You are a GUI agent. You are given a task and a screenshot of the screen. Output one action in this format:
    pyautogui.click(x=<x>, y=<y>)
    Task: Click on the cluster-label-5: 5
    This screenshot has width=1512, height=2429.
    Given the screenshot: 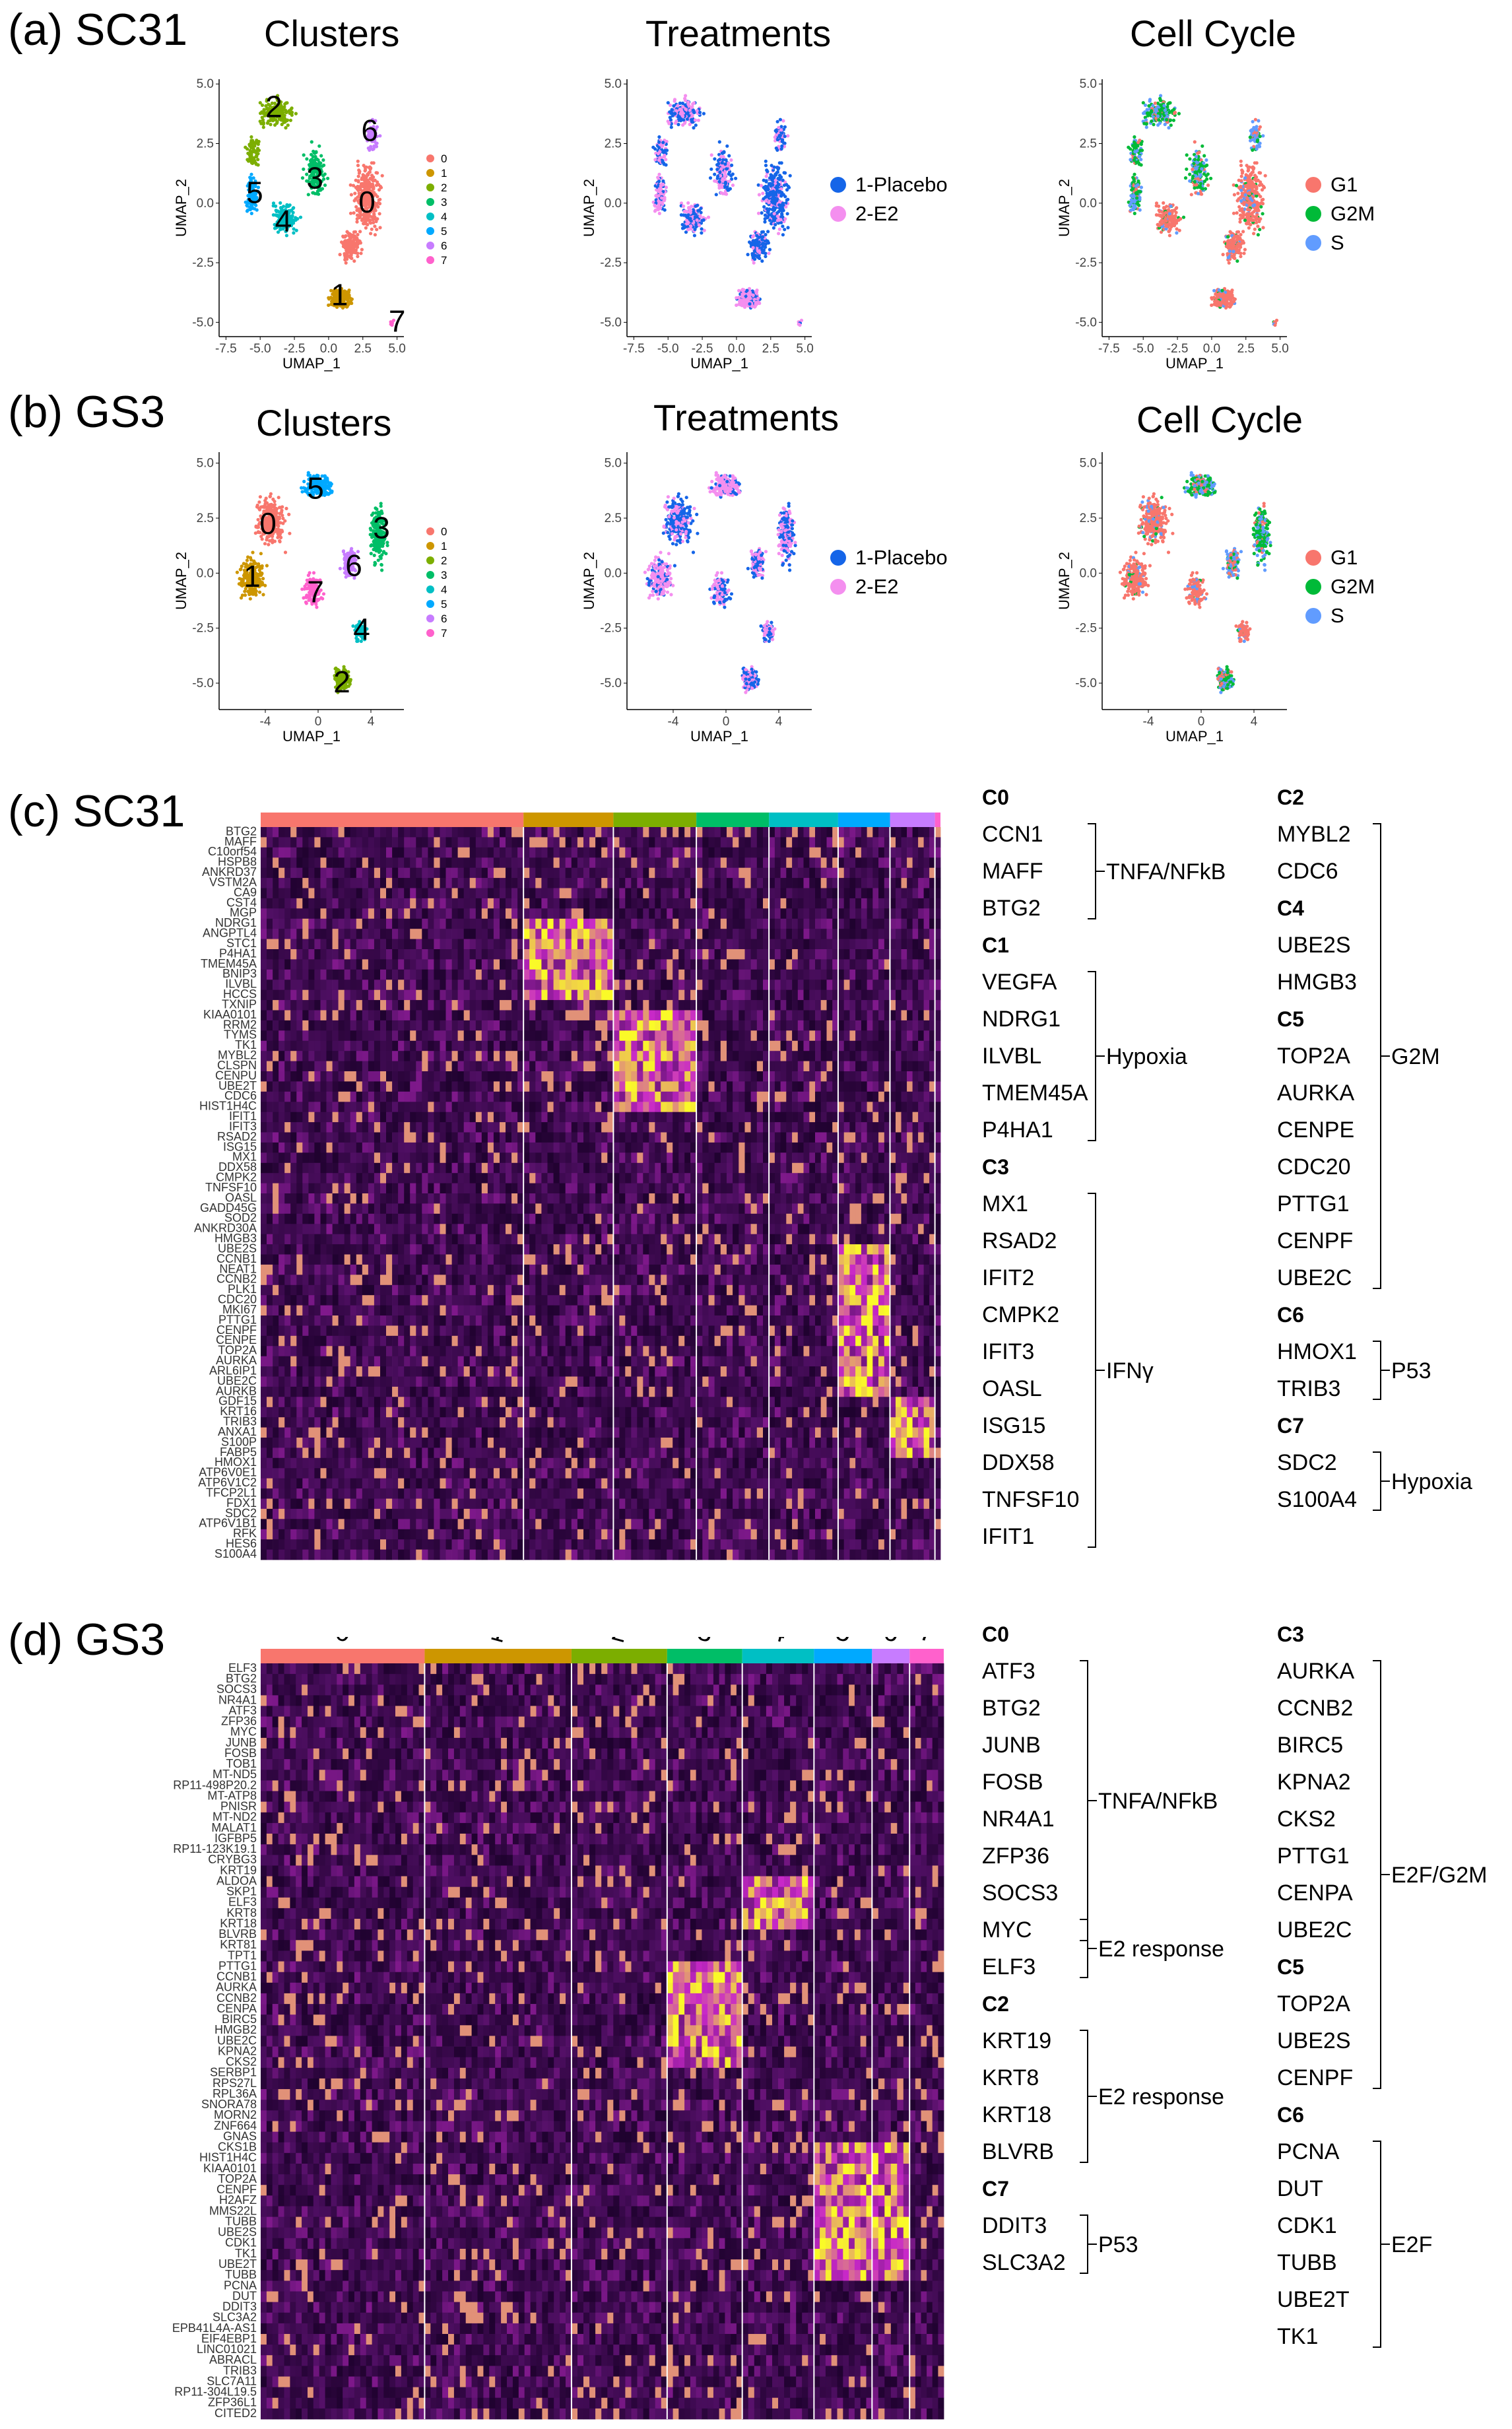 What is the action you would take?
    pyautogui.click(x=254, y=192)
    